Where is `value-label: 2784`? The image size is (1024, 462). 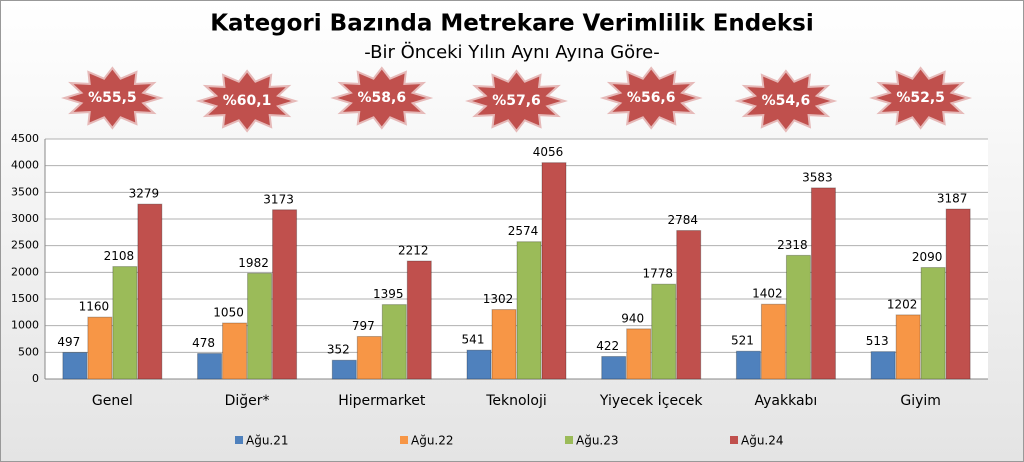 value-label: 2784 is located at coordinates (682, 220).